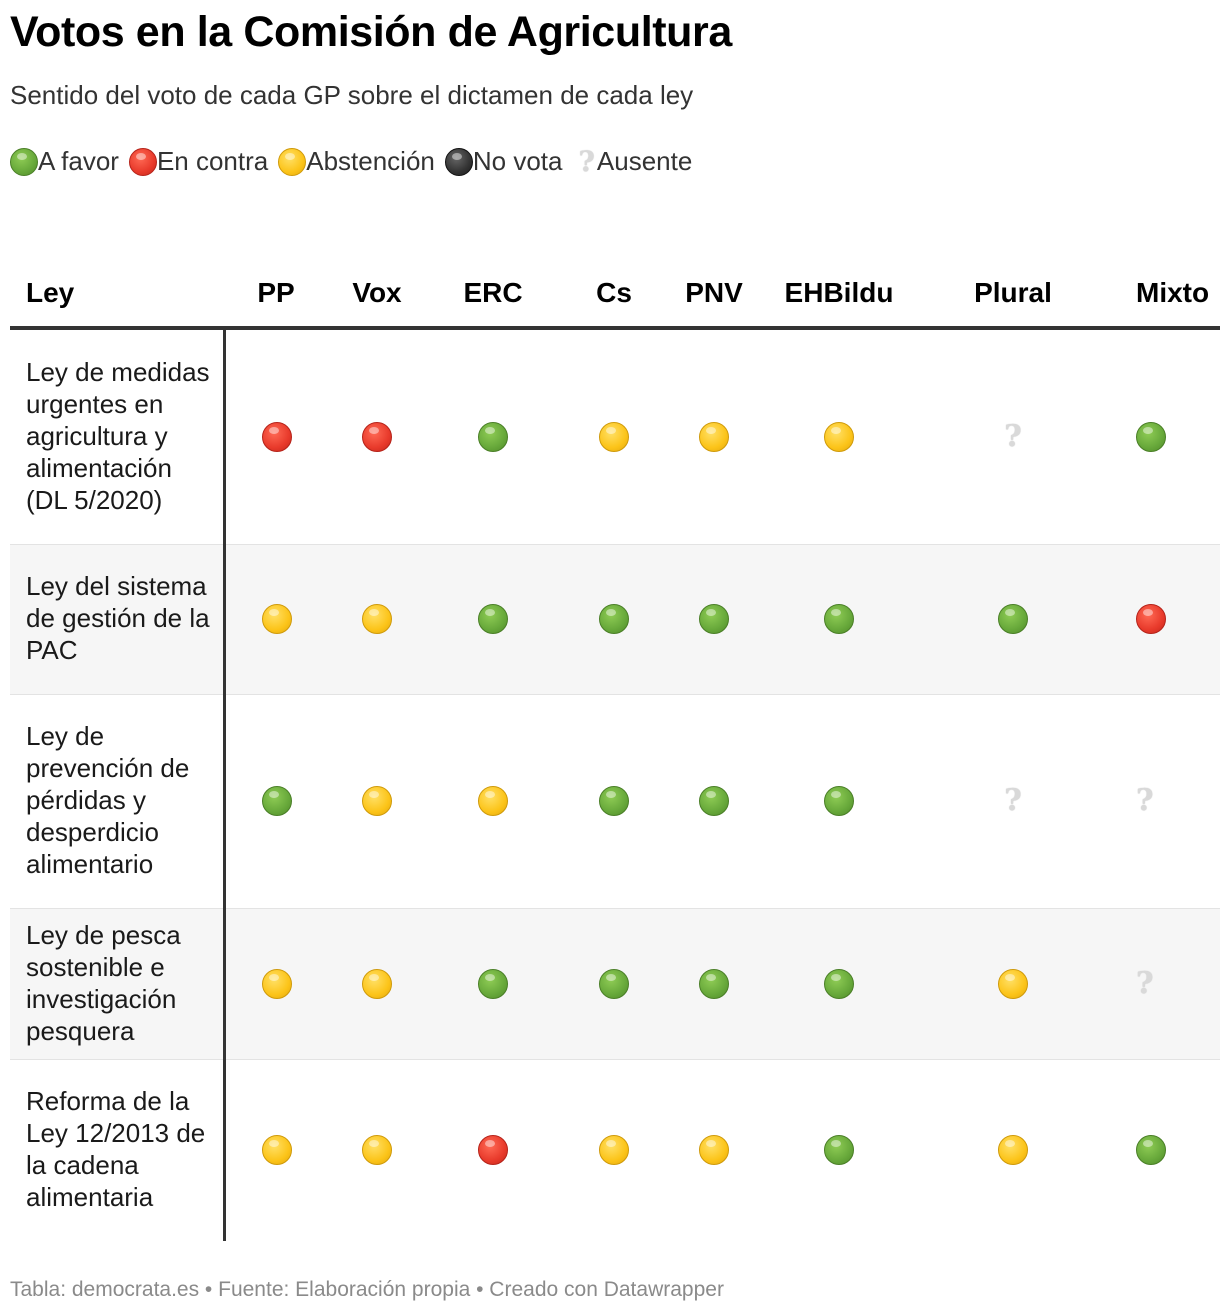  I want to click on column-header-ehbildu: EHBildu, so click(839, 295).